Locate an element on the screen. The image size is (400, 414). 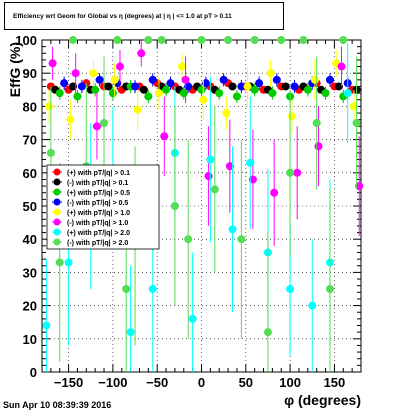
y-tick-label: 20 is located at coordinates (30, 306).